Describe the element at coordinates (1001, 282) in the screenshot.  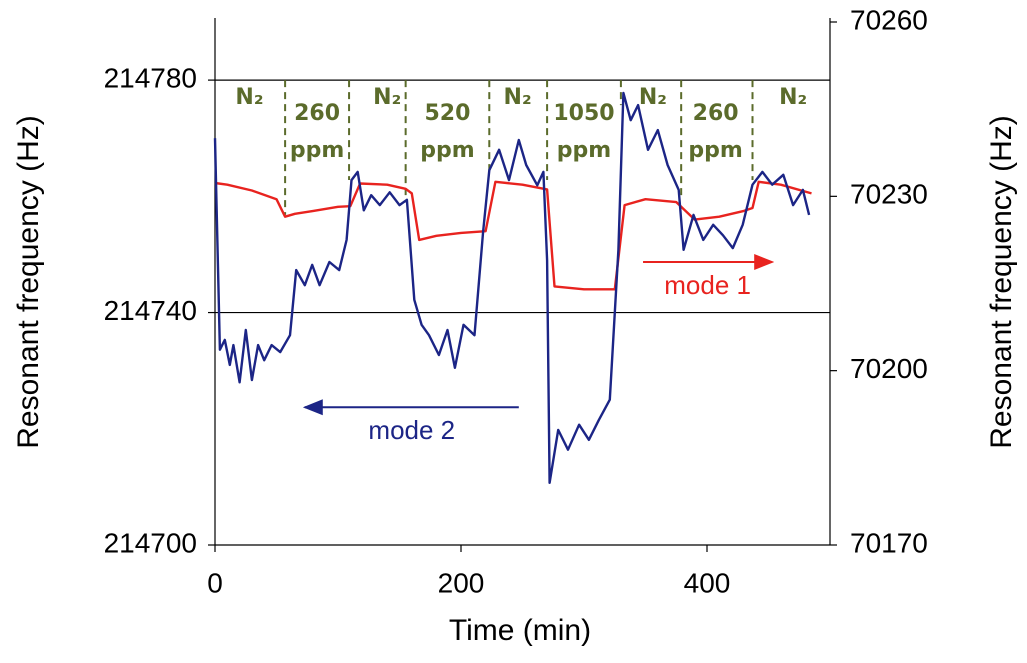
I see `y2-axis-label: Resonant frequency (Hz)` at that location.